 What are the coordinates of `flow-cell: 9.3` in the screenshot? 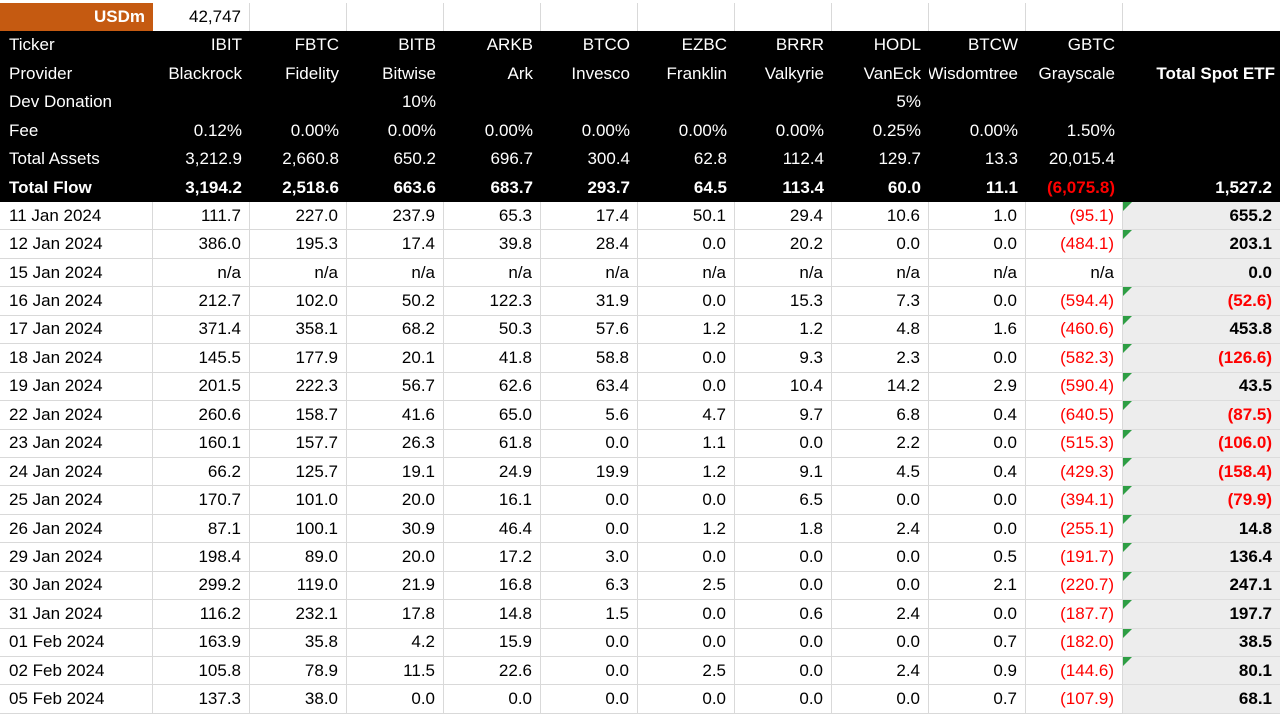 It's located at (783, 358).